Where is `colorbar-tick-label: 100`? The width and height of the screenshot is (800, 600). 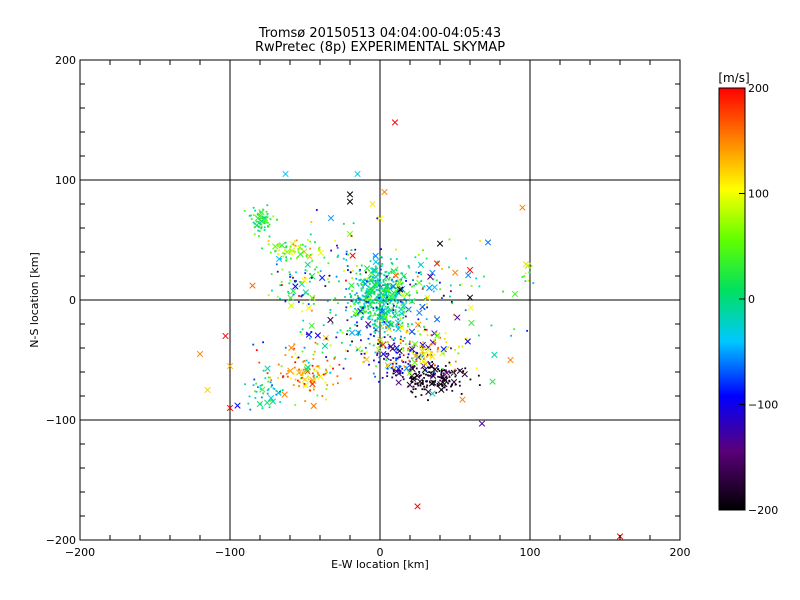 colorbar-tick-label: 100 is located at coordinates (758, 194).